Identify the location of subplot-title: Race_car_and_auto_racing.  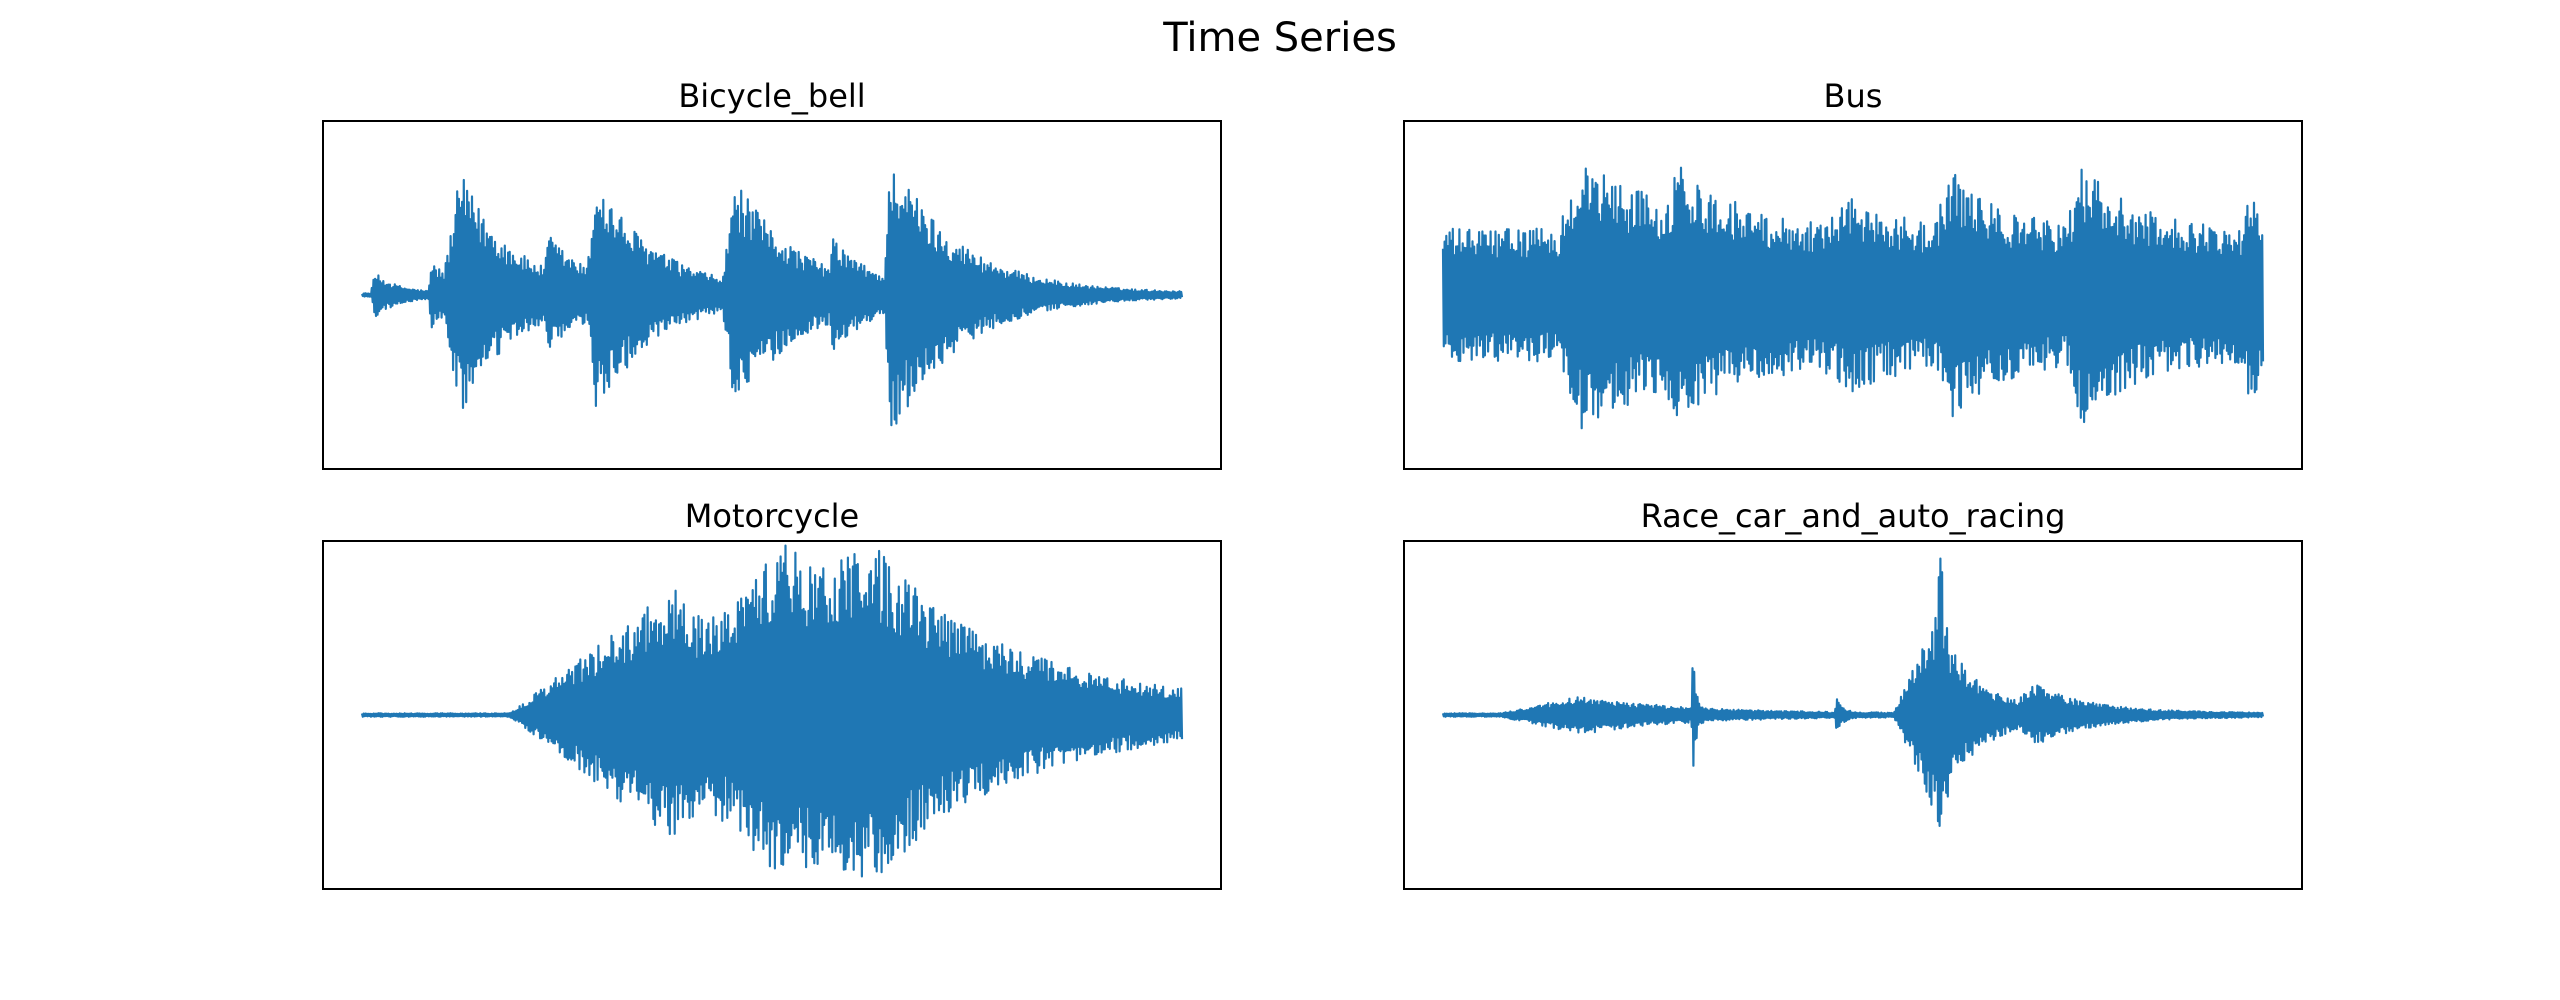
(1853, 516).